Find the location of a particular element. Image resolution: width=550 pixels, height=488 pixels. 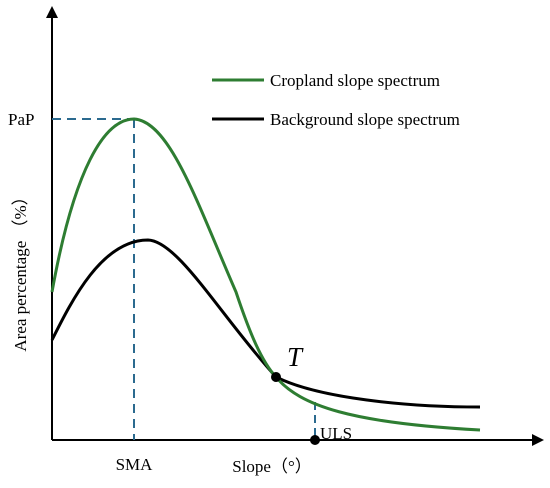

legend-cropland-label: Cropland slope spectrum is located at coordinates (355, 80).